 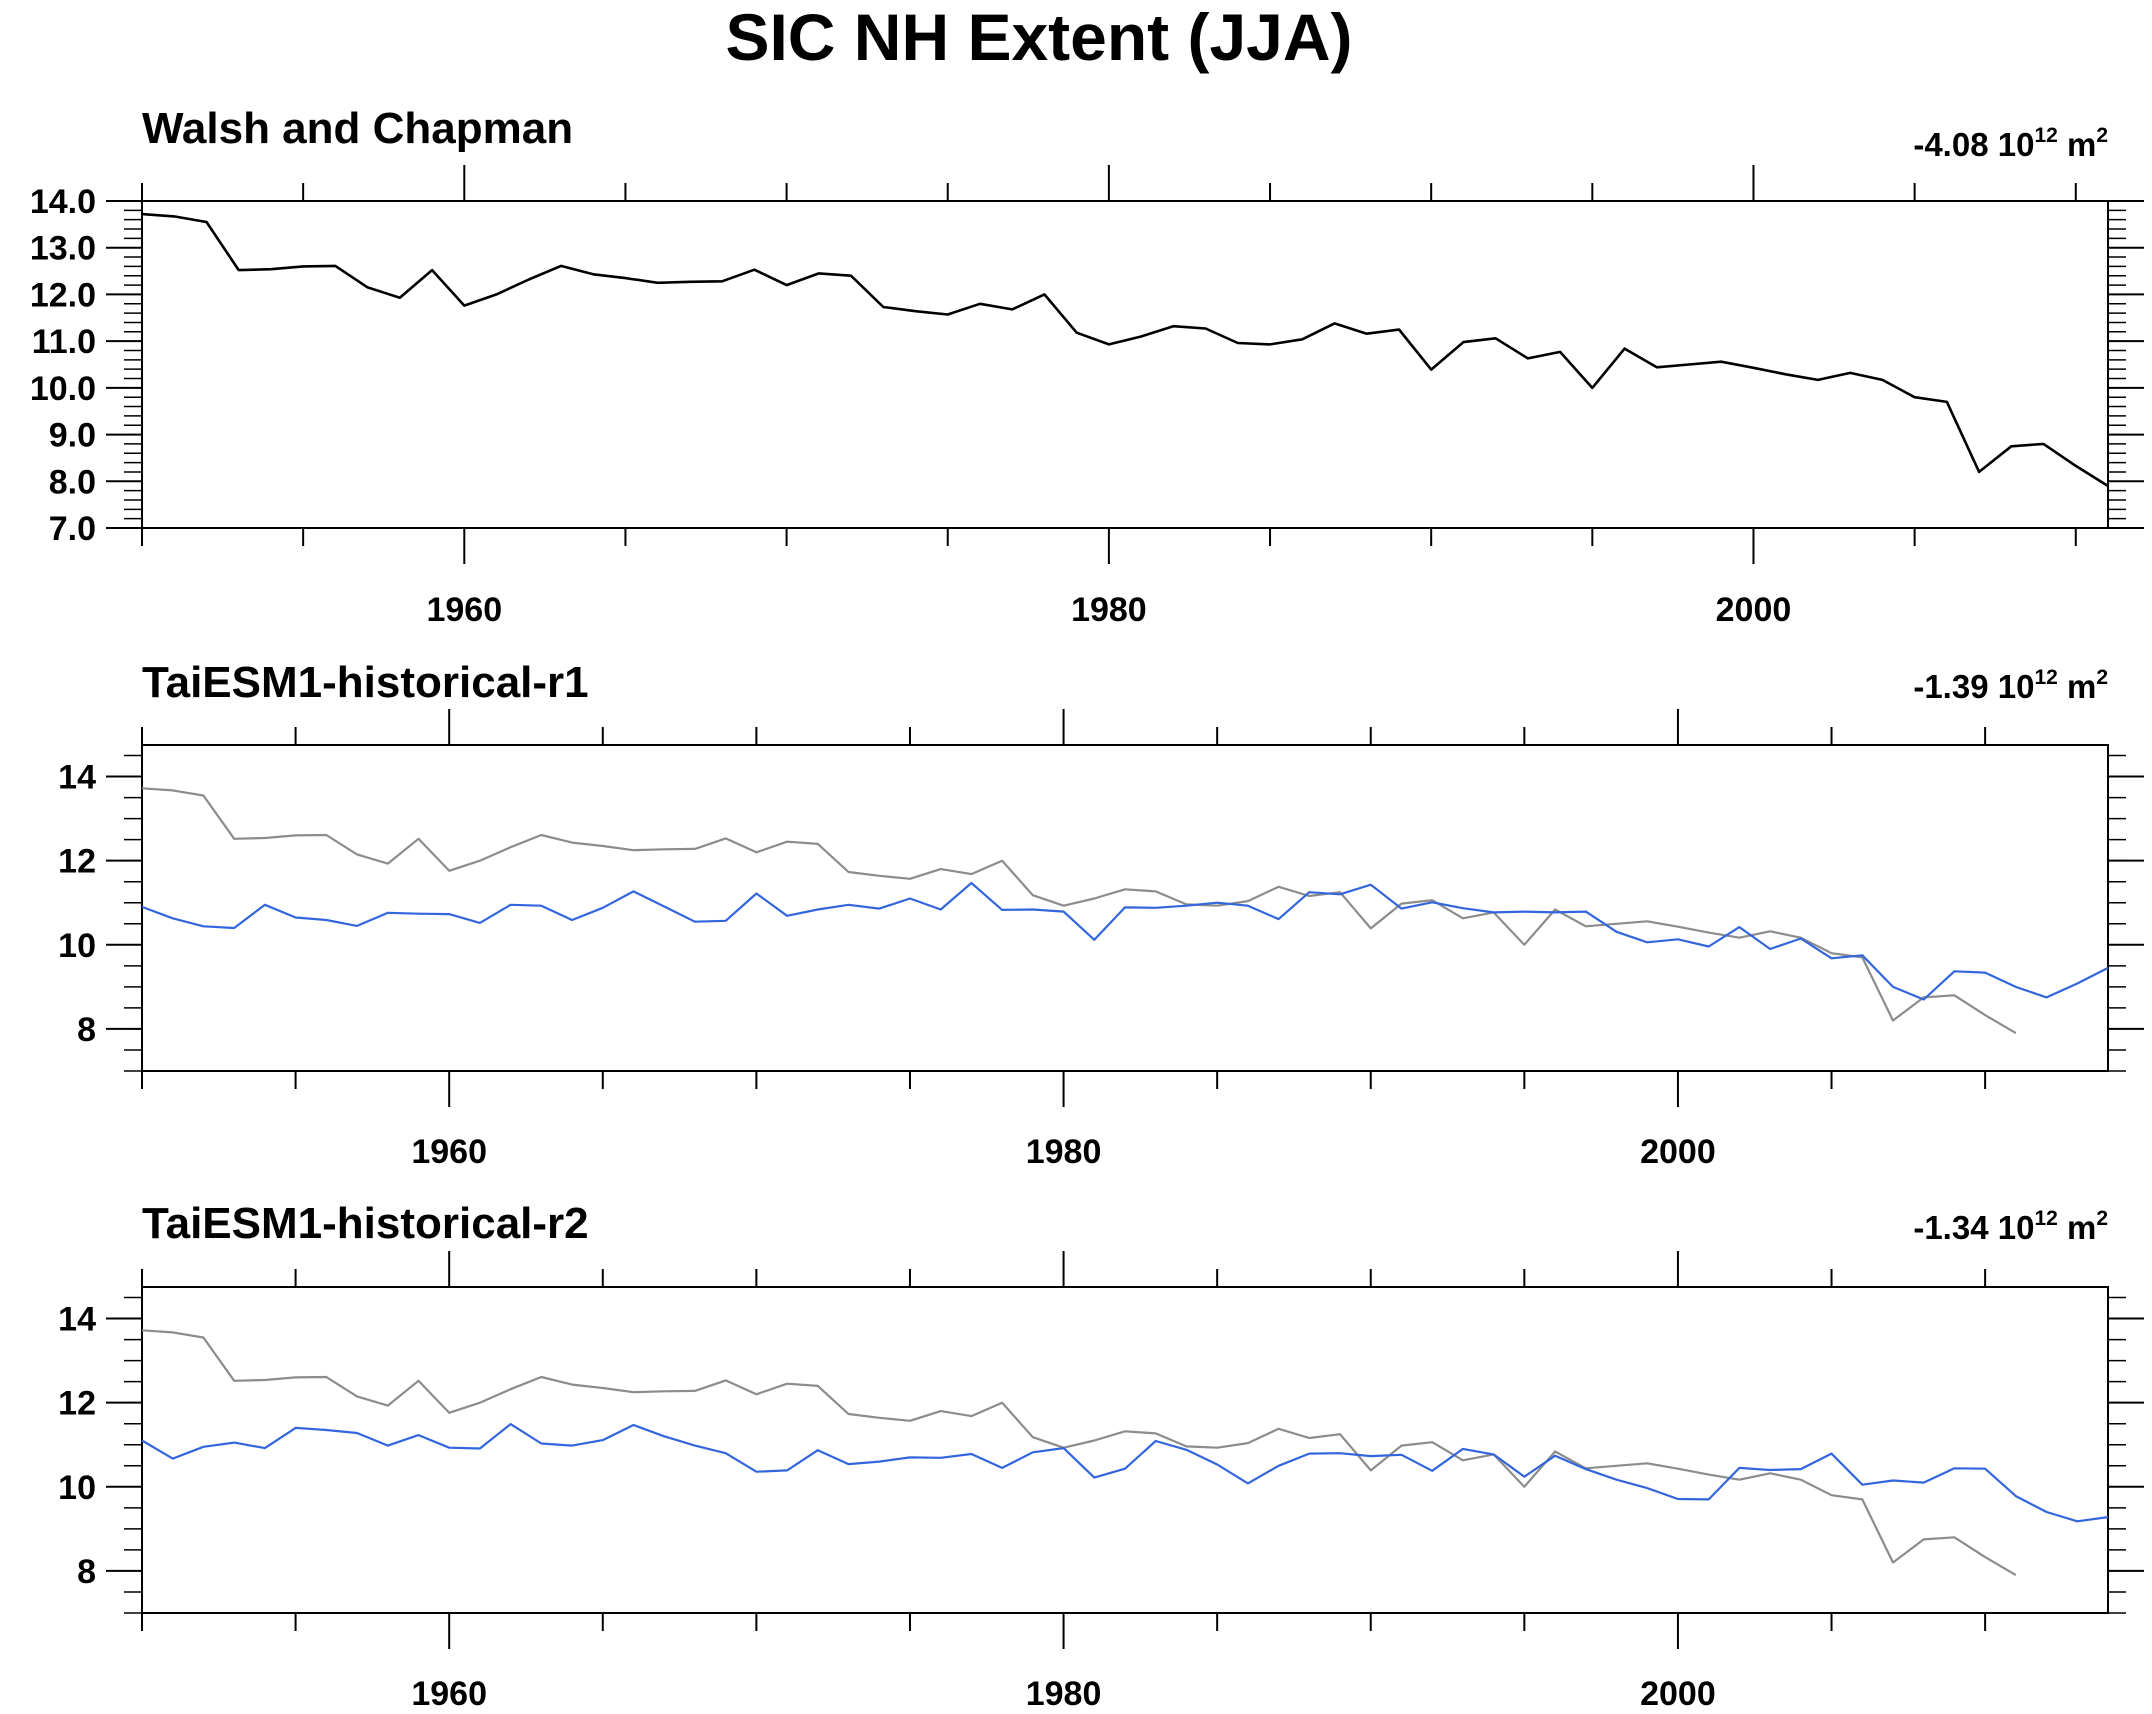 I want to click on y-tick-label: 10.0, so click(x=63, y=389).